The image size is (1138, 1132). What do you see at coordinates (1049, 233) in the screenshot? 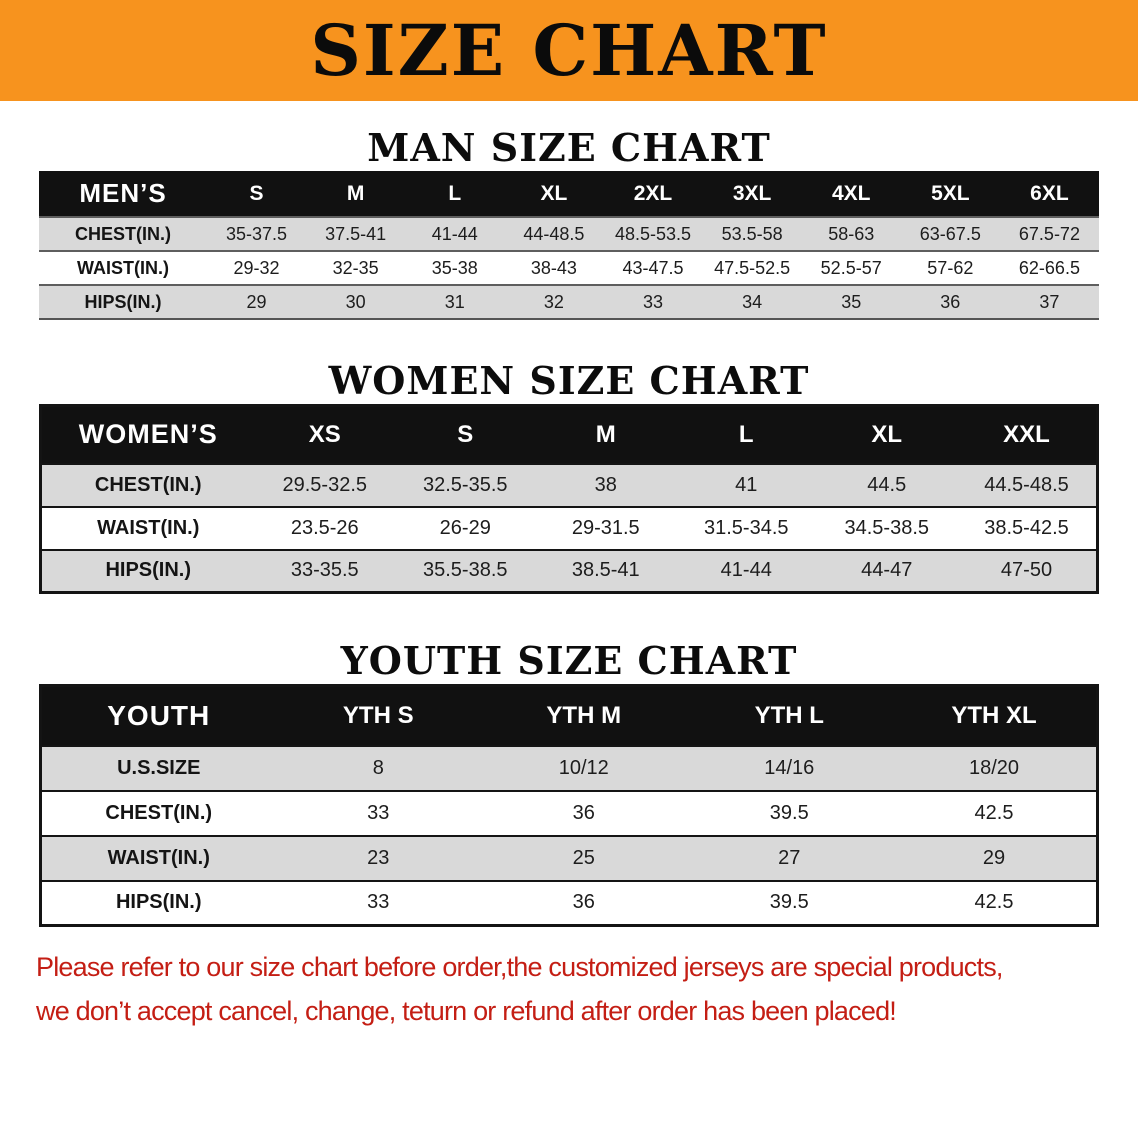
I see `measurement-value: 67.5-72` at bounding box center [1049, 233].